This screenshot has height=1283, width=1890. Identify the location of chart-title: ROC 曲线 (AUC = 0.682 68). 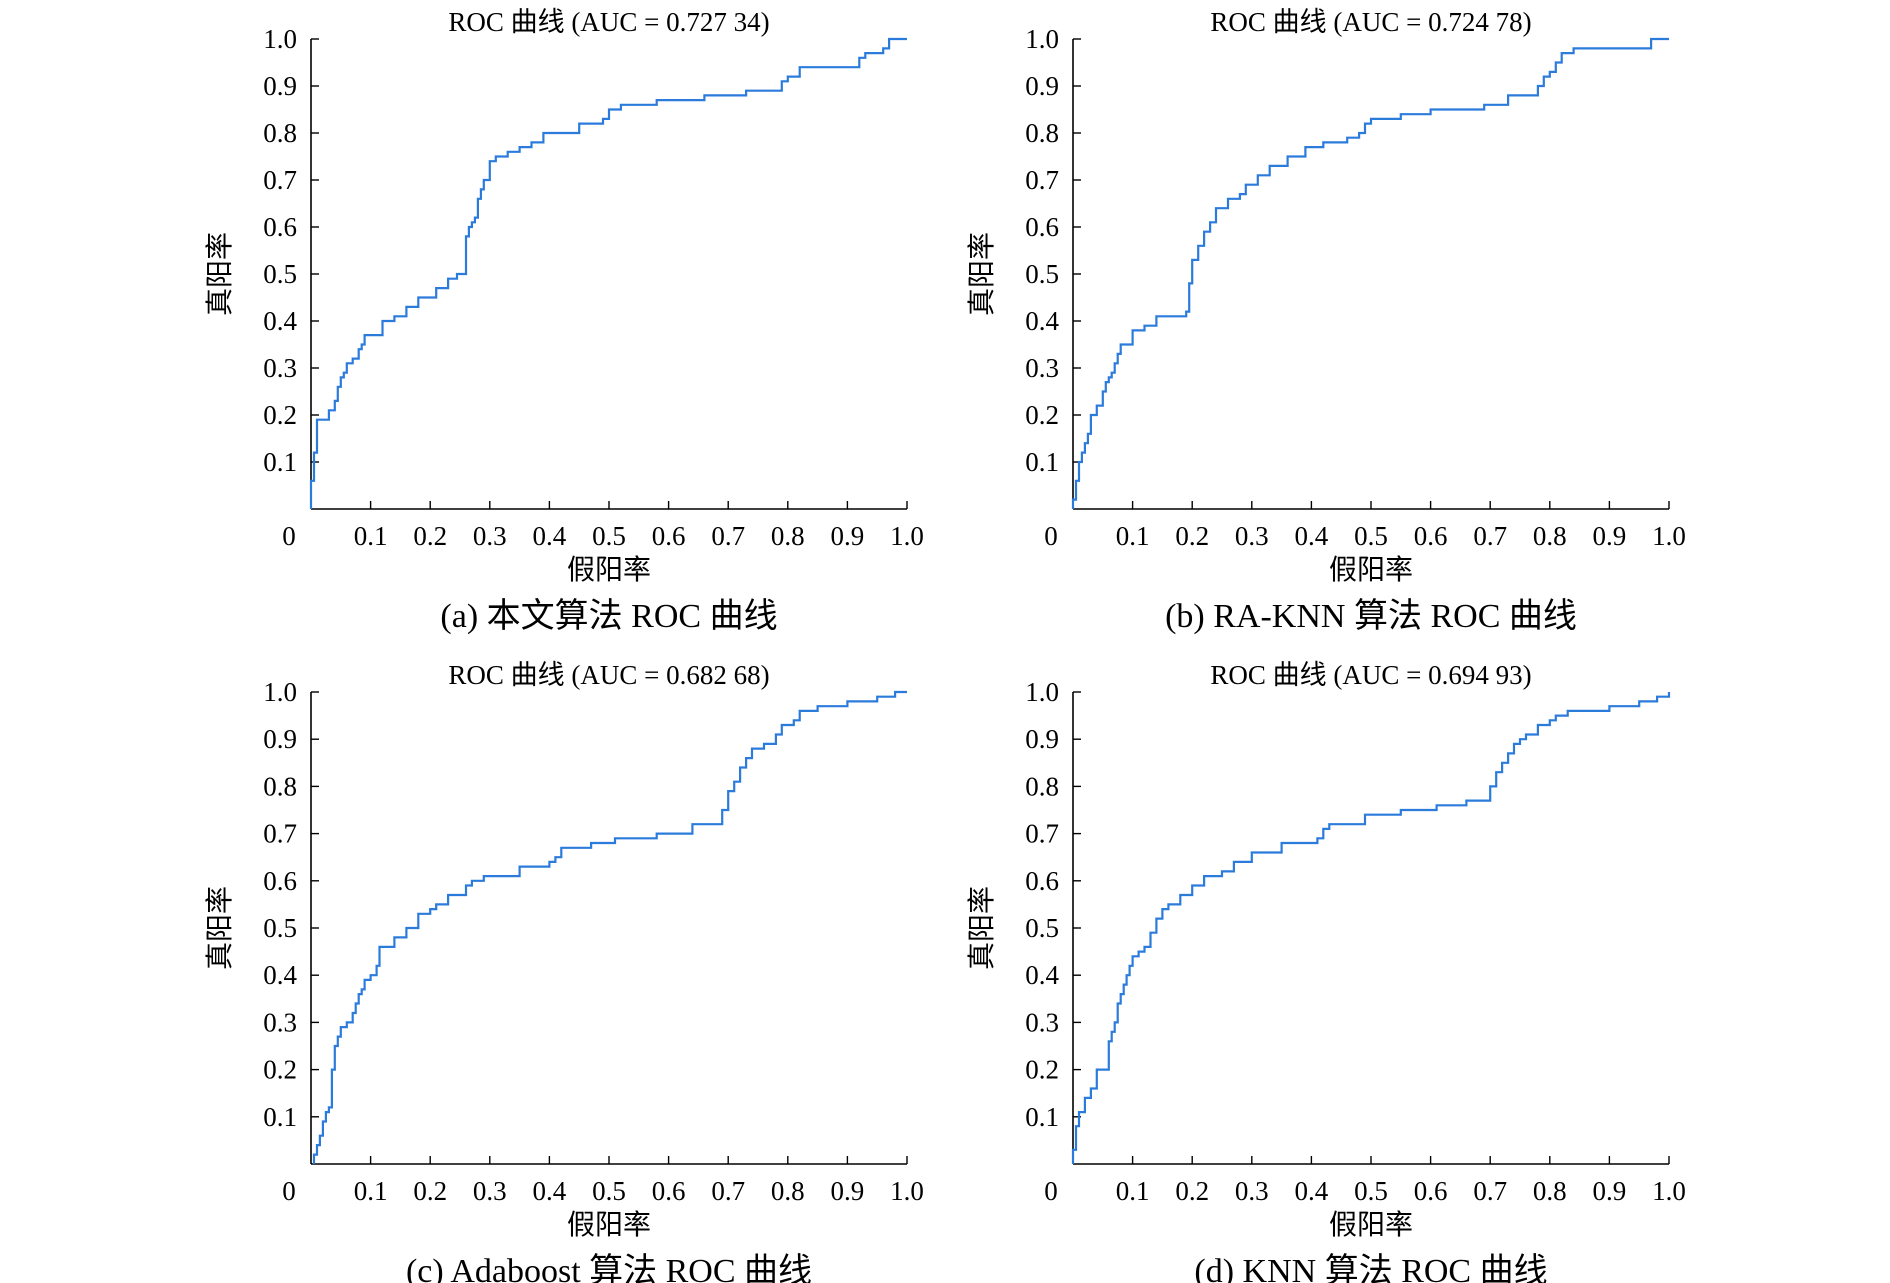
(608, 675).